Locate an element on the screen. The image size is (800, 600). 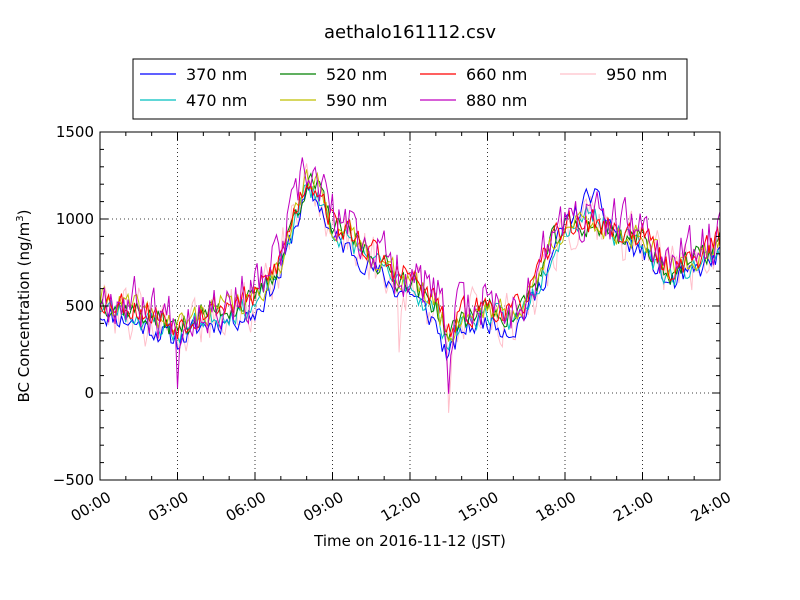
chart-title: aethalo161112.csv is located at coordinates (410, 32).